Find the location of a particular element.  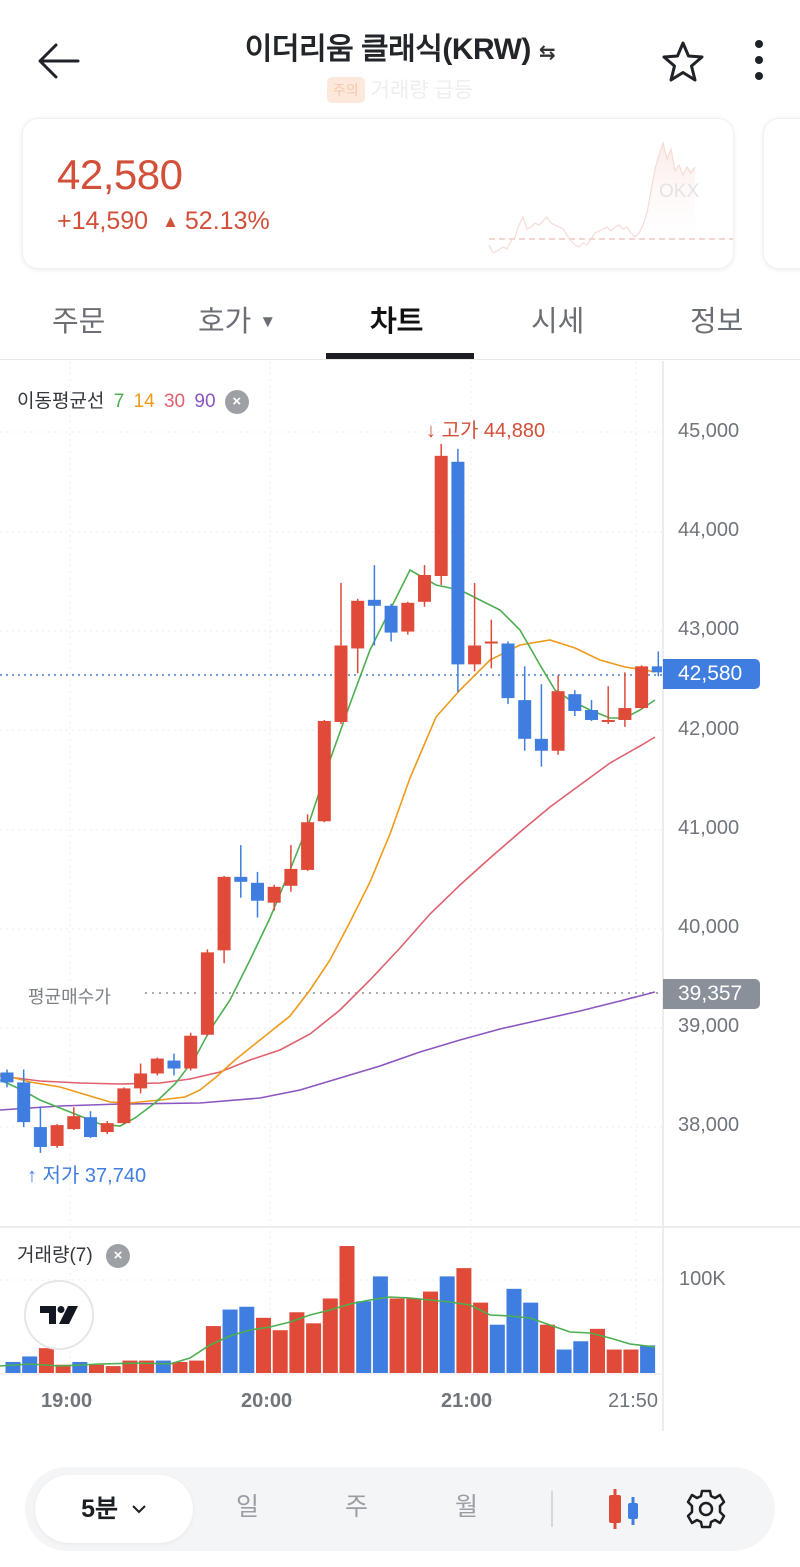

tradingview-logo is located at coordinates (59, 1315).